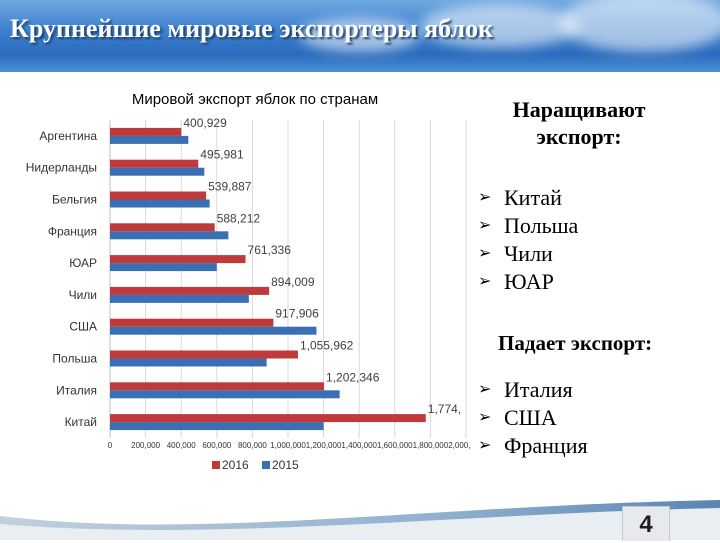 Image resolution: width=720 pixels, height=543 pixels. I want to click on tick-label: 1,200,000, so click(324, 445).